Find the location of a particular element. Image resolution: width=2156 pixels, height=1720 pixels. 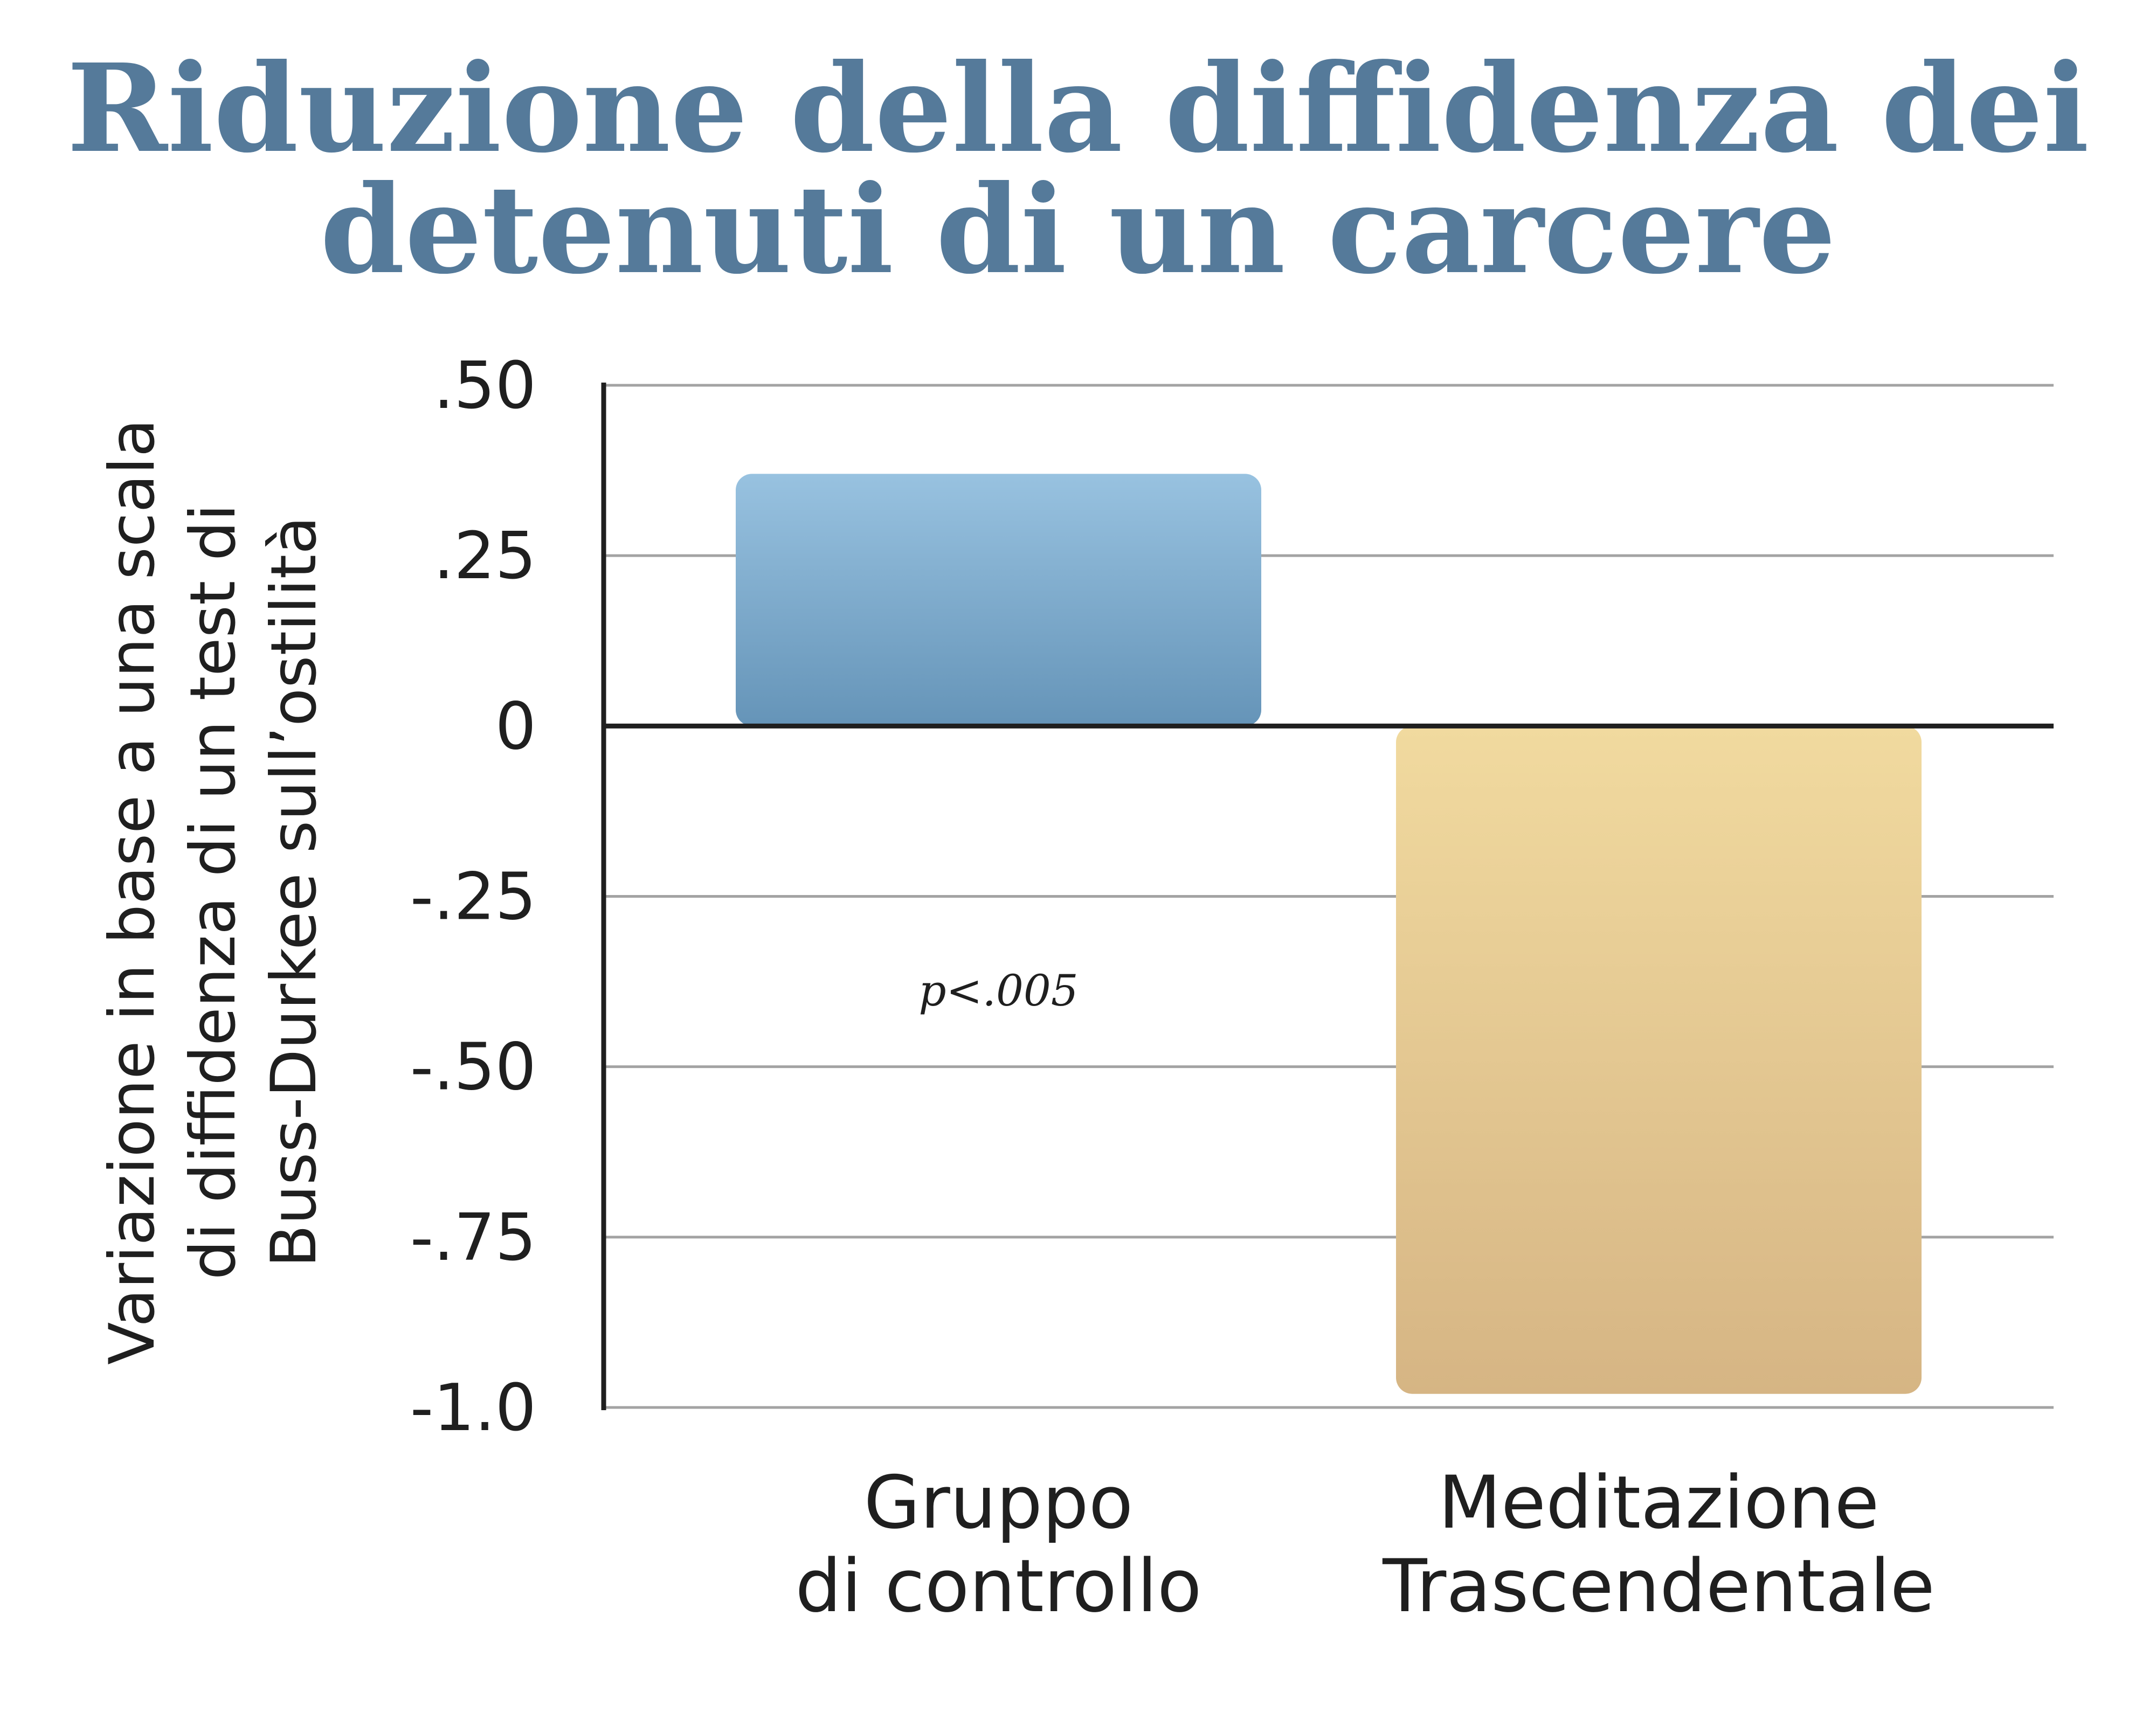

y-tick-label: .25 is located at coordinates (484, 557).